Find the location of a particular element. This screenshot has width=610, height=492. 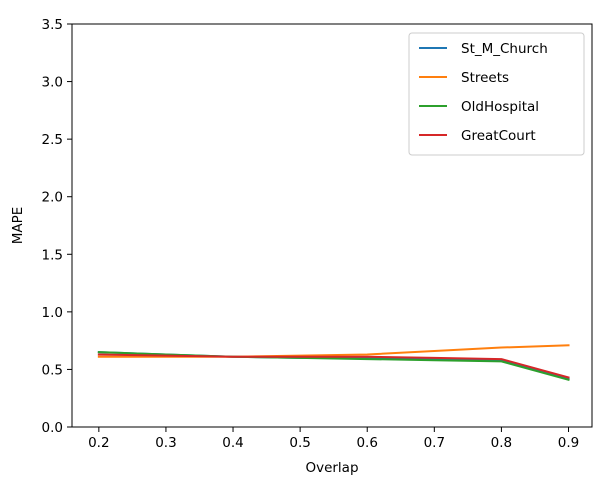

y-tick-label: 0.5 is located at coordinates (52, 370).